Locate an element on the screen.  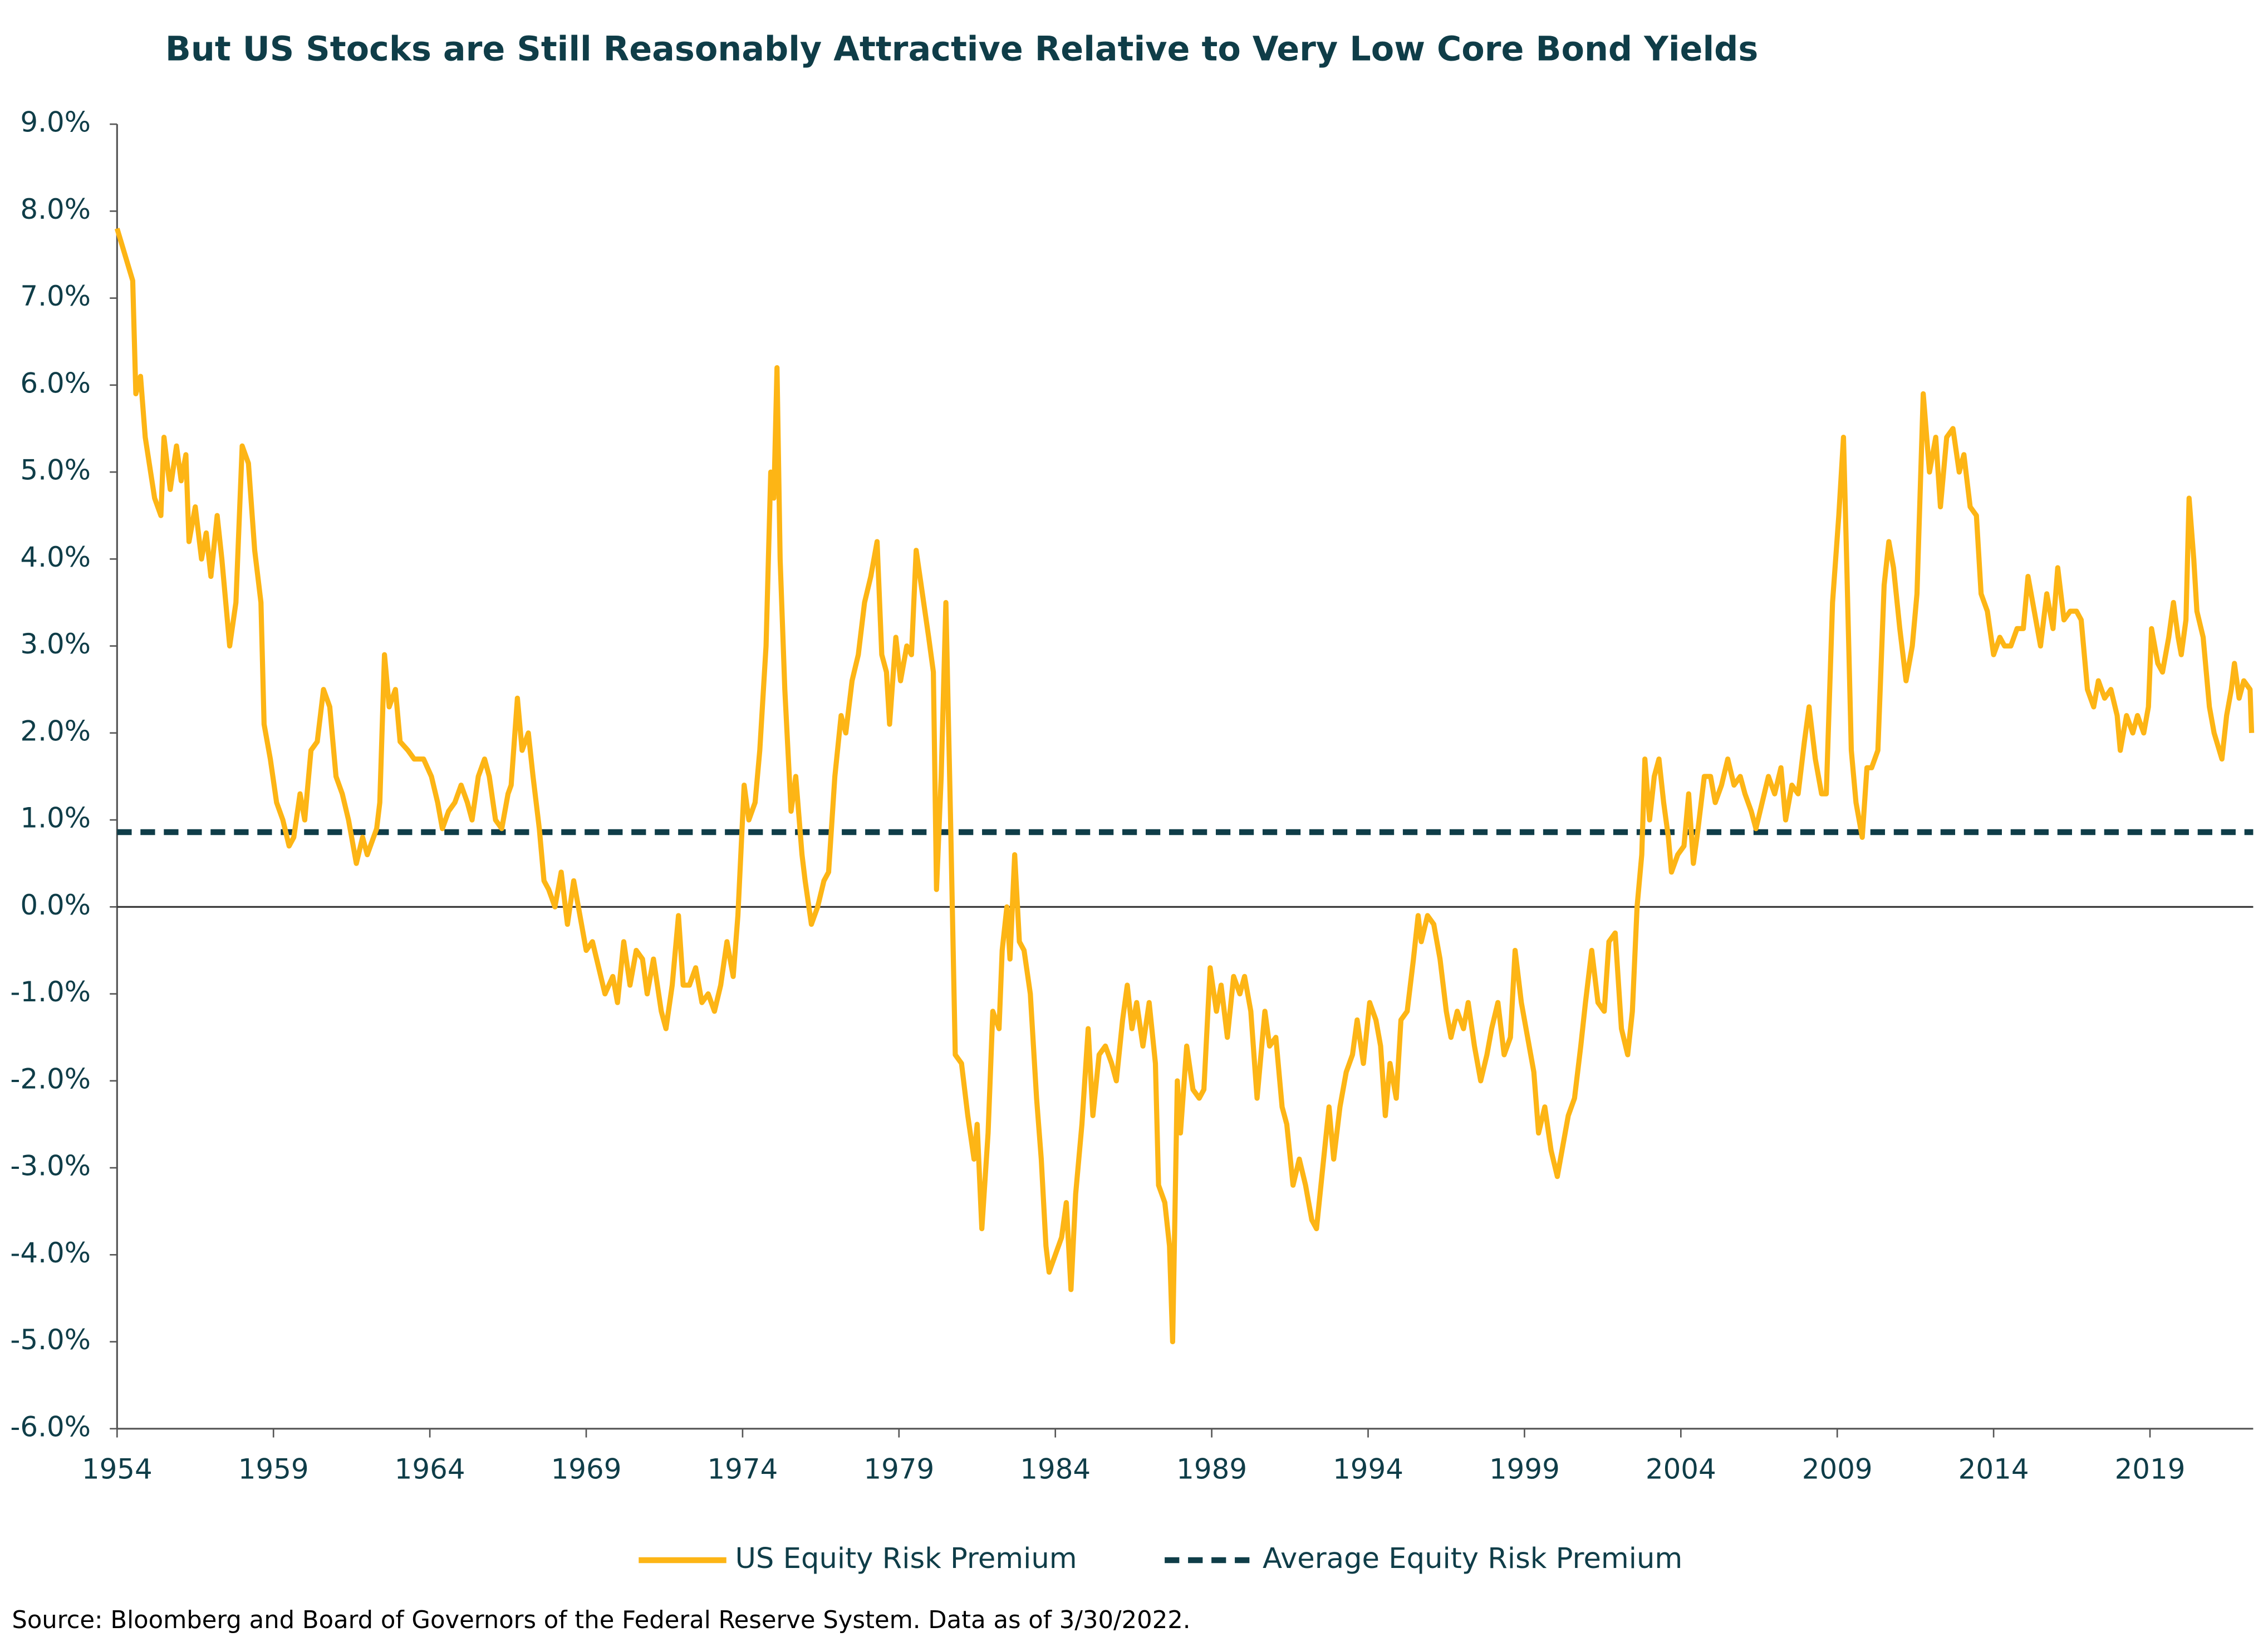
x-tick-label: 1999 is located at coordinates (1524, 1469).